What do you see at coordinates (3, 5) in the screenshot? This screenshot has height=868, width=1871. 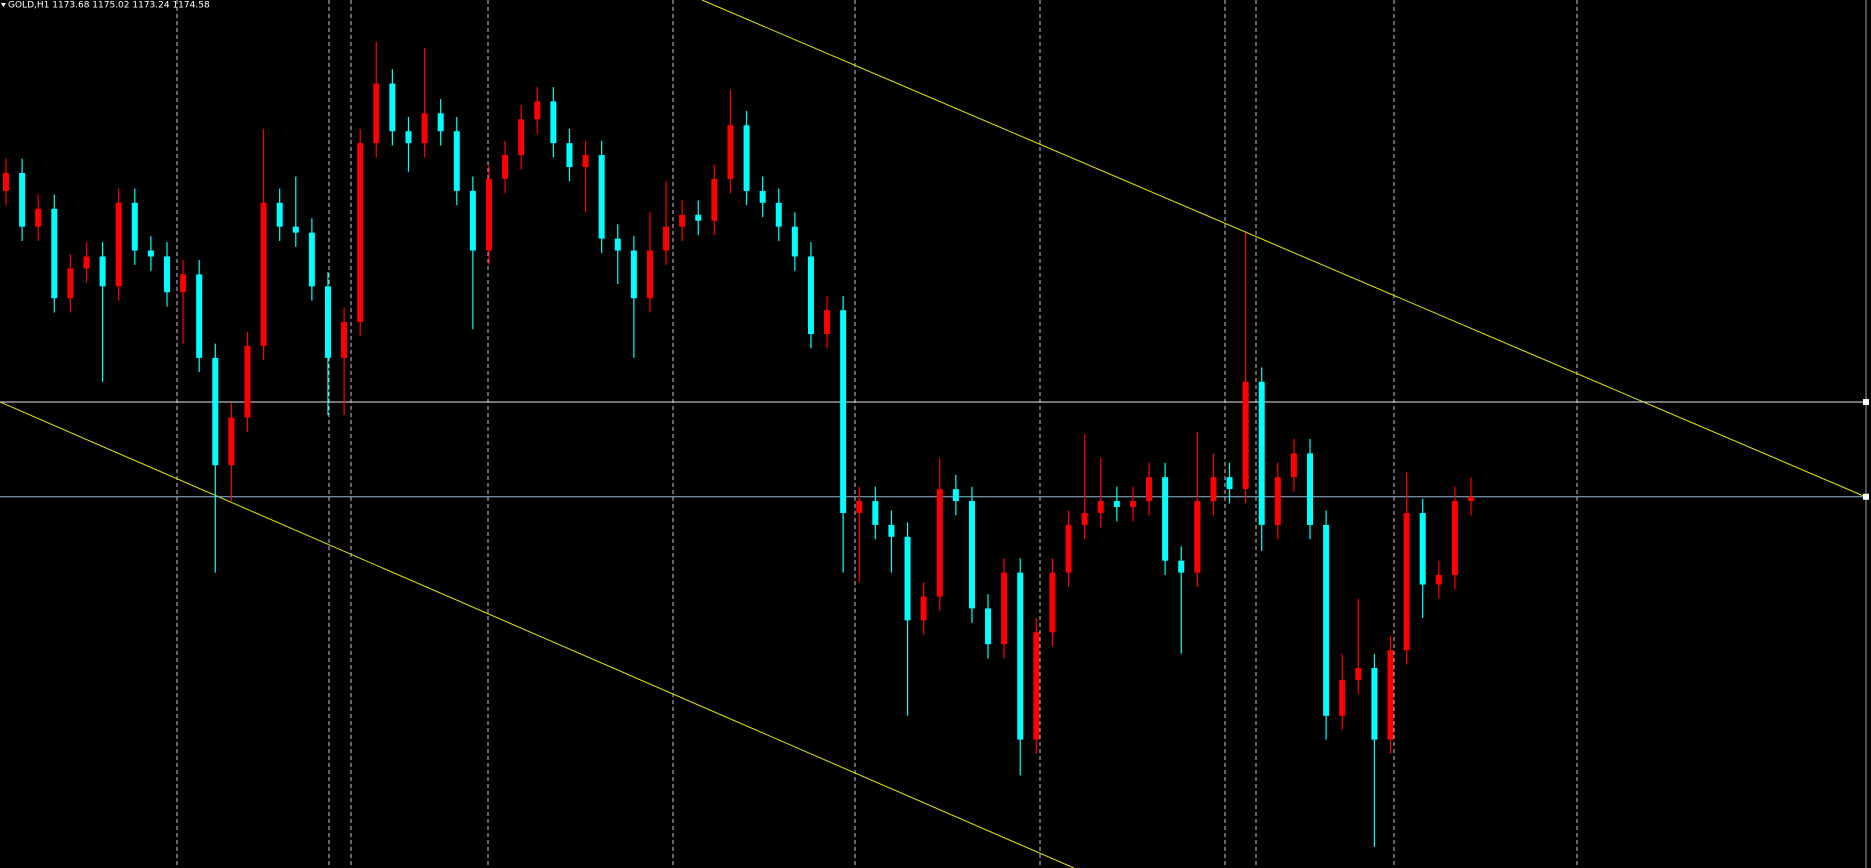 I see `header-icon` at bounding box center [3, 5].